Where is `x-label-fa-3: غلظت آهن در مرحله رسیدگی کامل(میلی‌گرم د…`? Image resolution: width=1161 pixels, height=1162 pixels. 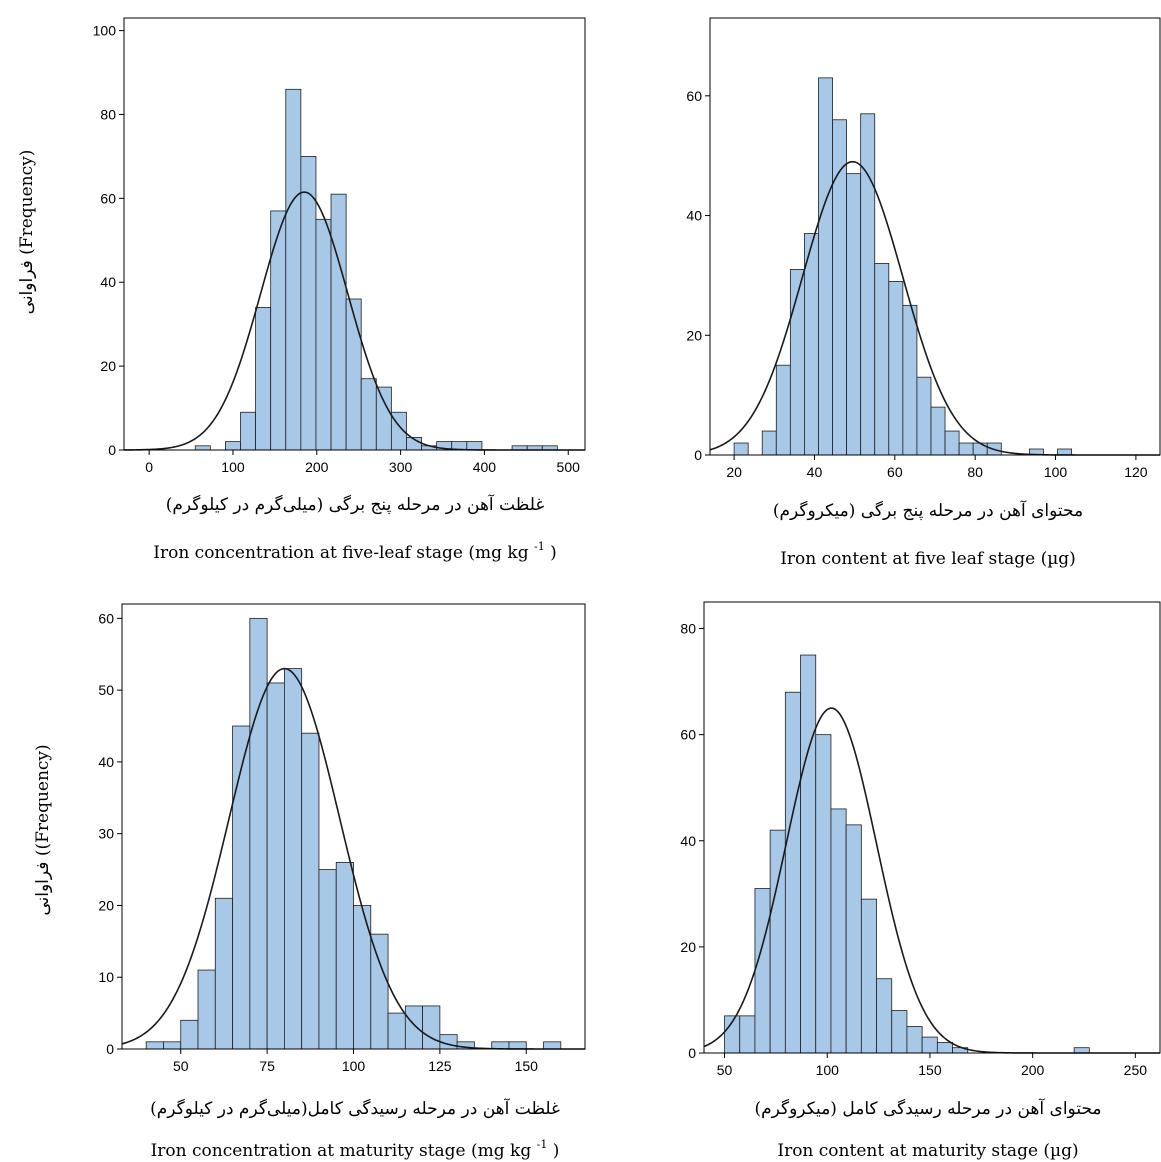 x-label-fa-3: غلظت آهن در مرحله رسیدگی کامل(میلی‌گرم د… is located at coordinates (355, 1108).